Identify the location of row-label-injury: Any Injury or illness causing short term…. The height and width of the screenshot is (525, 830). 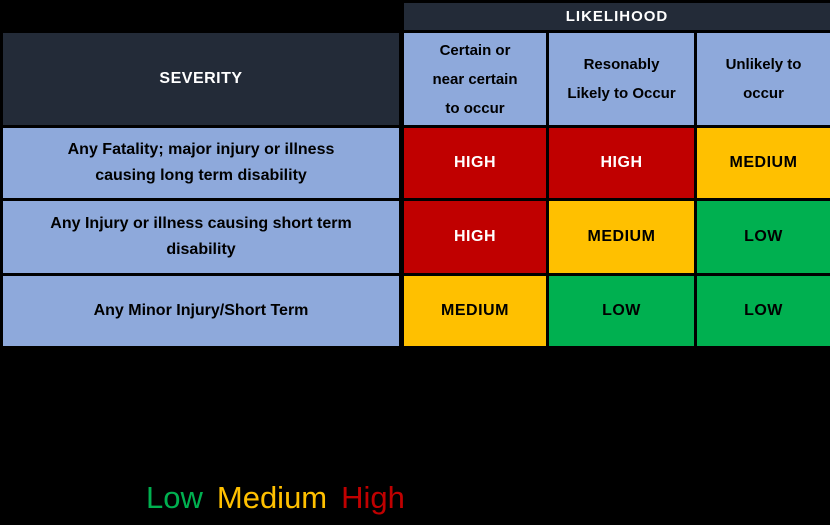
(202, 237).